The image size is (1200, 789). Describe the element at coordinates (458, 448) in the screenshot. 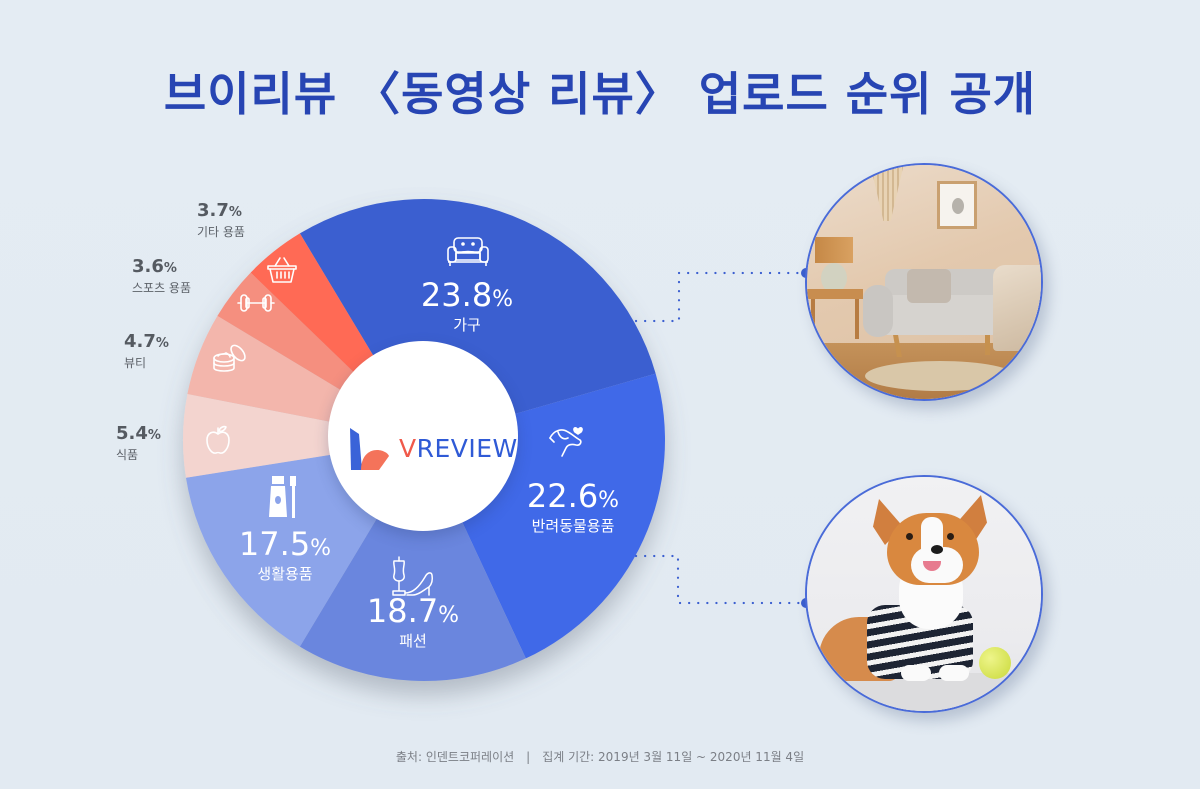

I see `vreview-logo-text: VREVIEW` at that location.